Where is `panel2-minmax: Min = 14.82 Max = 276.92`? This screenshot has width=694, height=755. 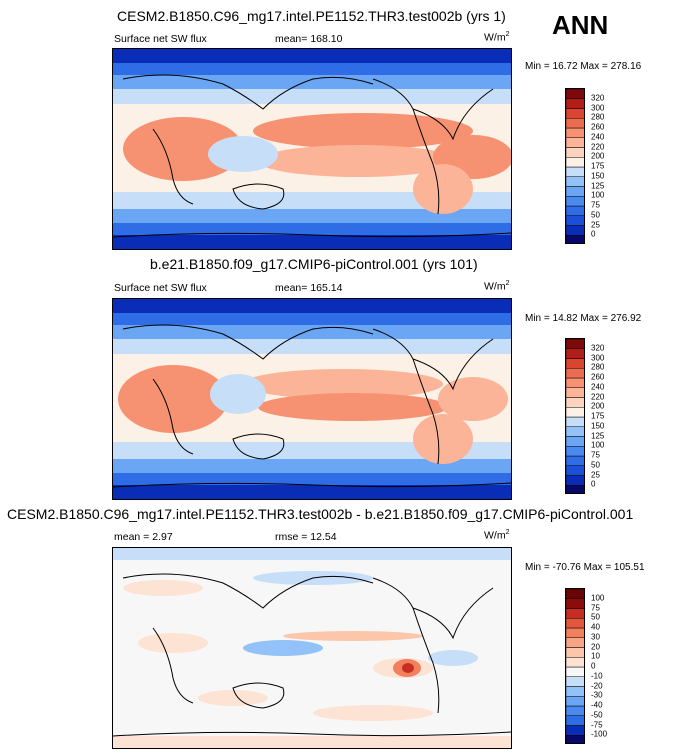 panel2-minmax: Min = 14.82 Max = 276.92 is located at coordinates (583, 318).